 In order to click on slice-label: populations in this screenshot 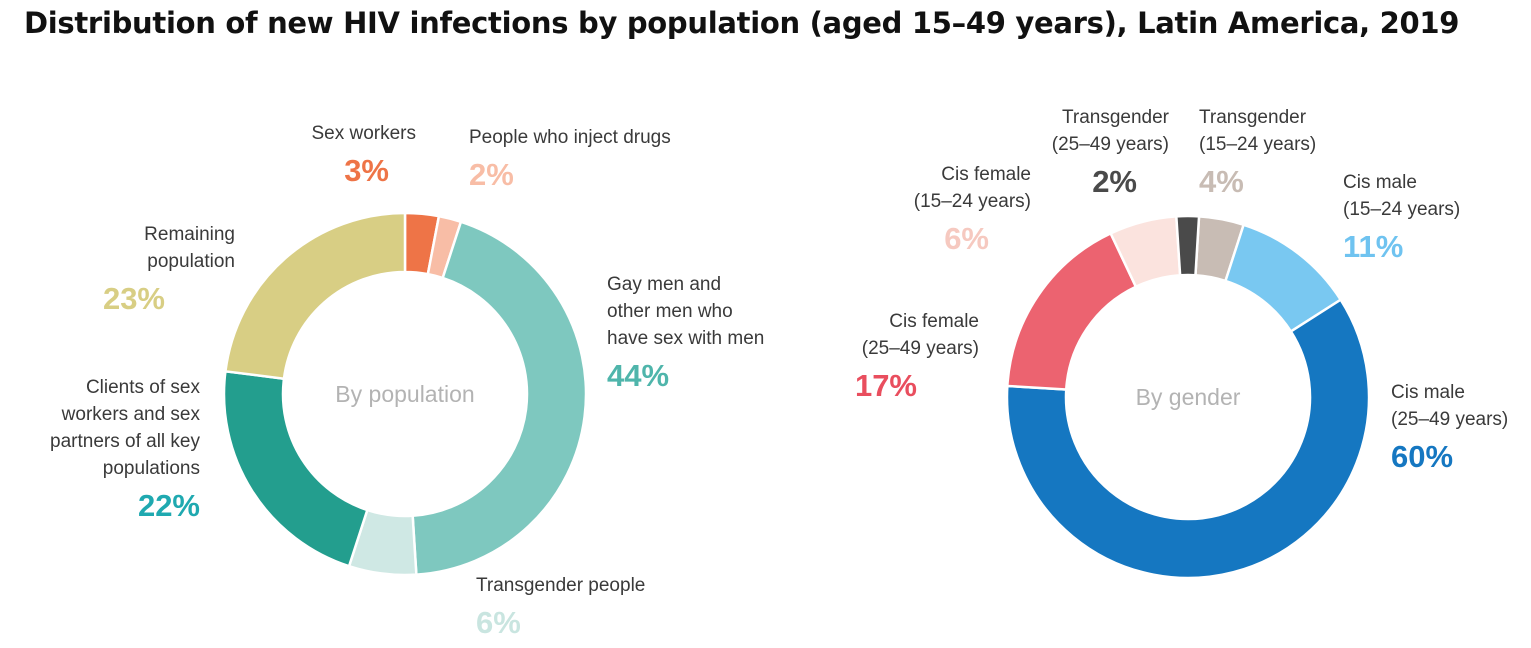, I will do `click(151, 468)`.